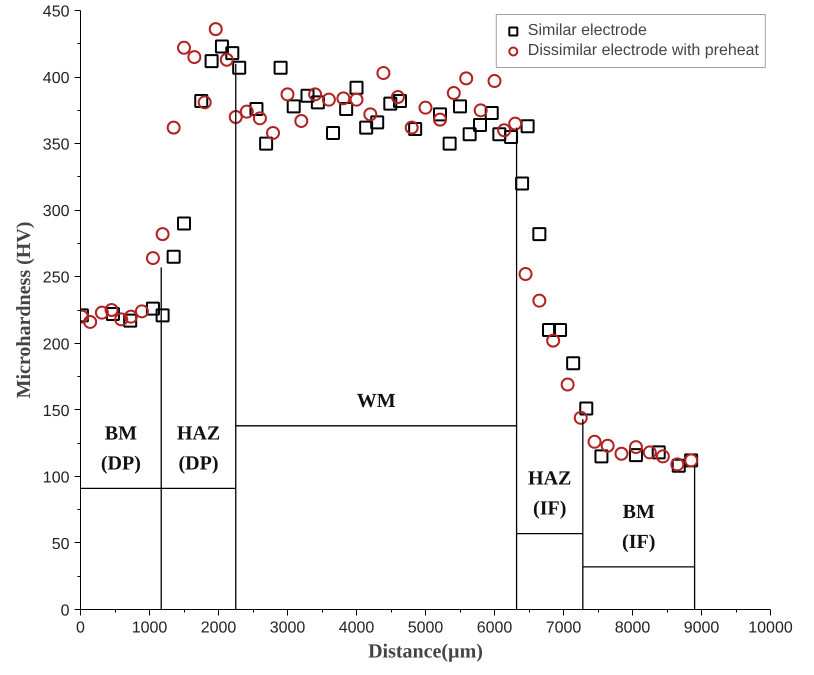 This screenshot has width=814, height=675. I want to click on annotation: WM, so click(376, 401).